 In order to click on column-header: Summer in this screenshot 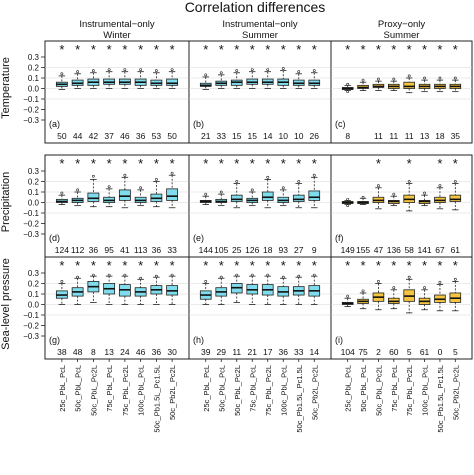, I will do `click(402, 35)`.